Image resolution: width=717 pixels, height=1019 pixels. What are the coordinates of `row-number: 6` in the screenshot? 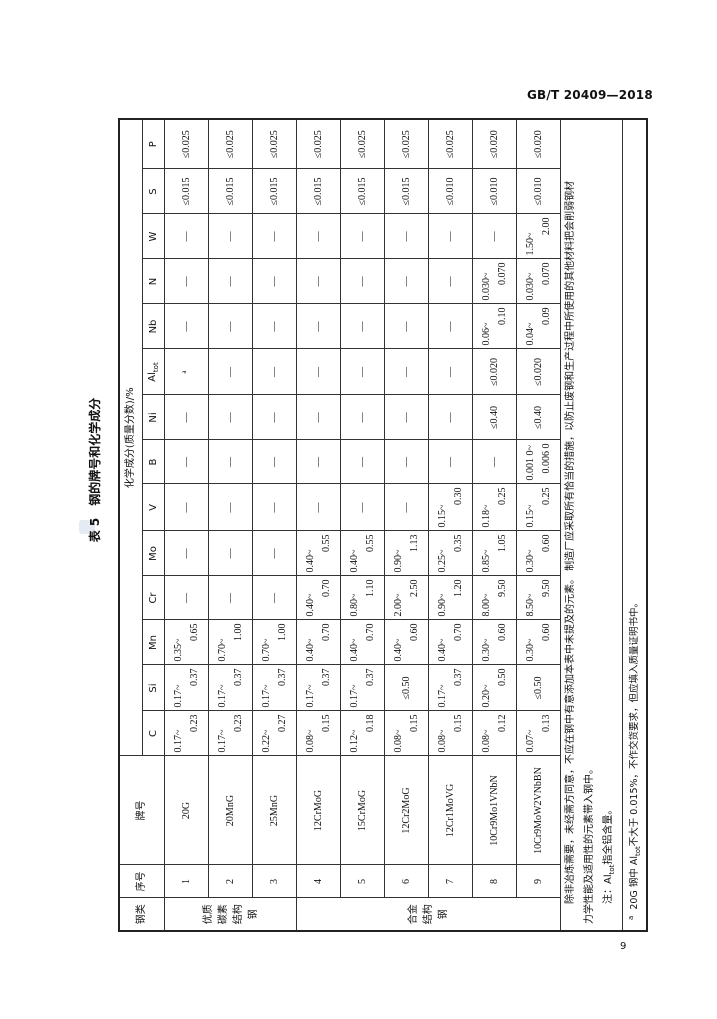 It's located at (406, 881).